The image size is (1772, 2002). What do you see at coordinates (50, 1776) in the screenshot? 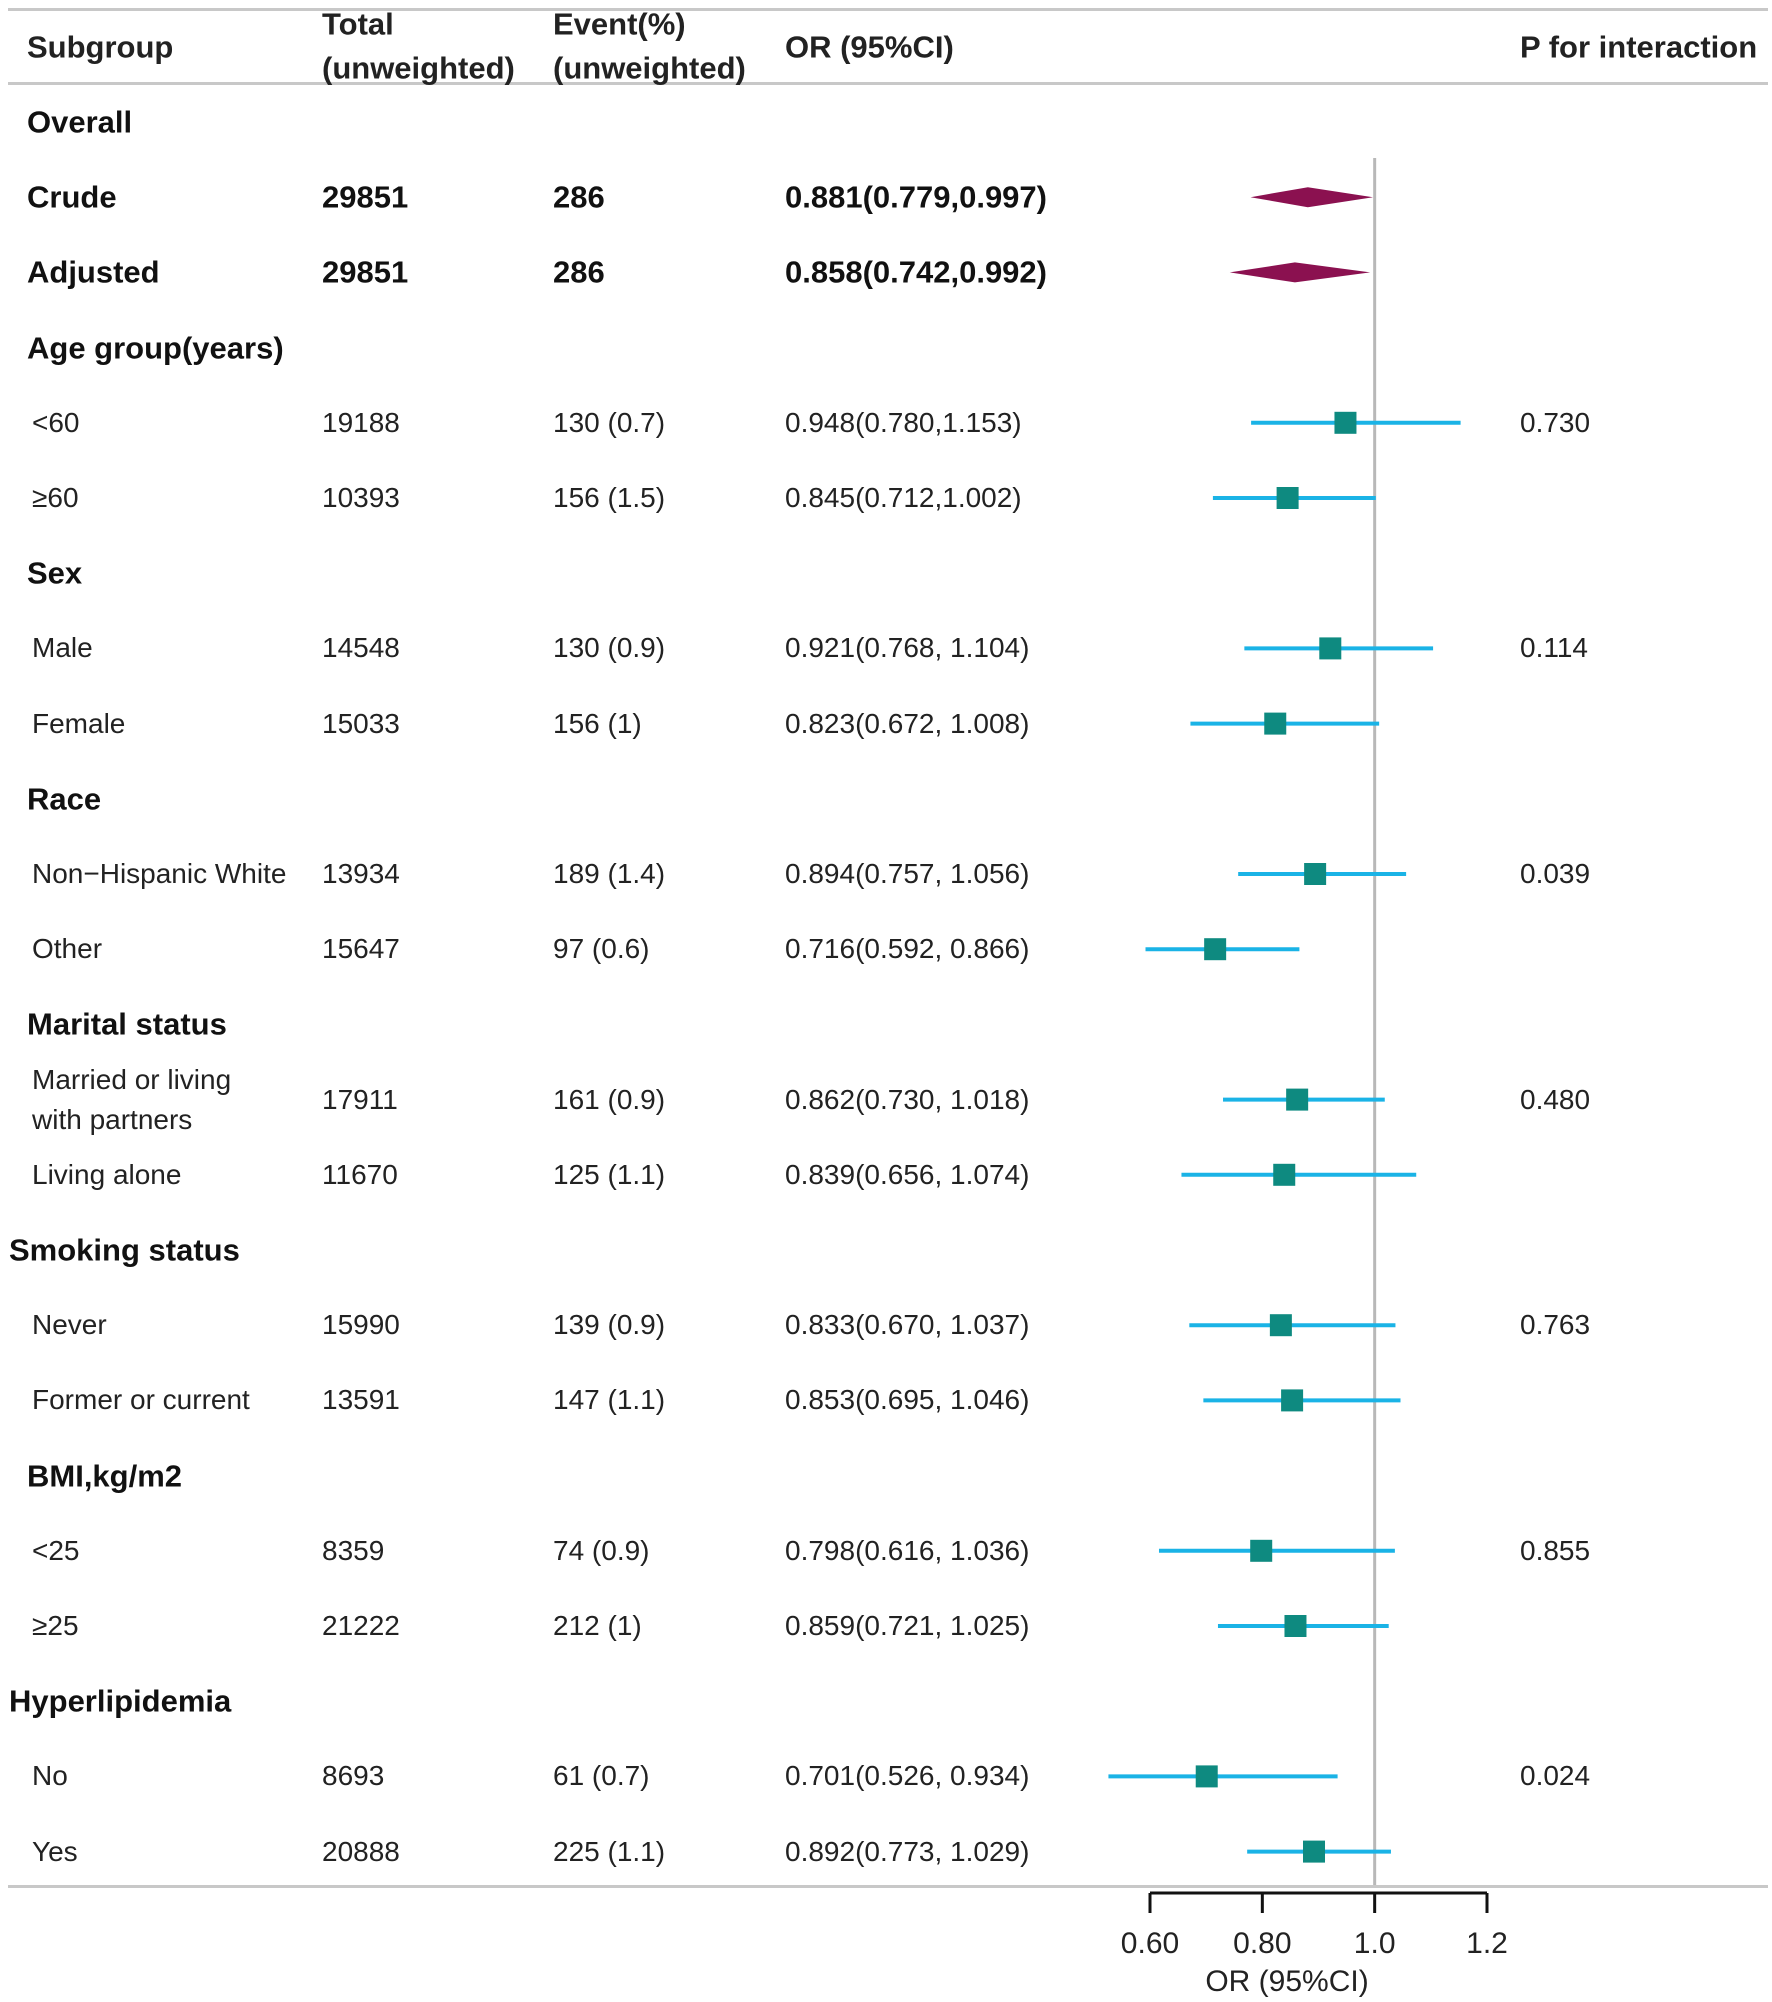
I see `row-label: No` at bounding box center [50, 1776].